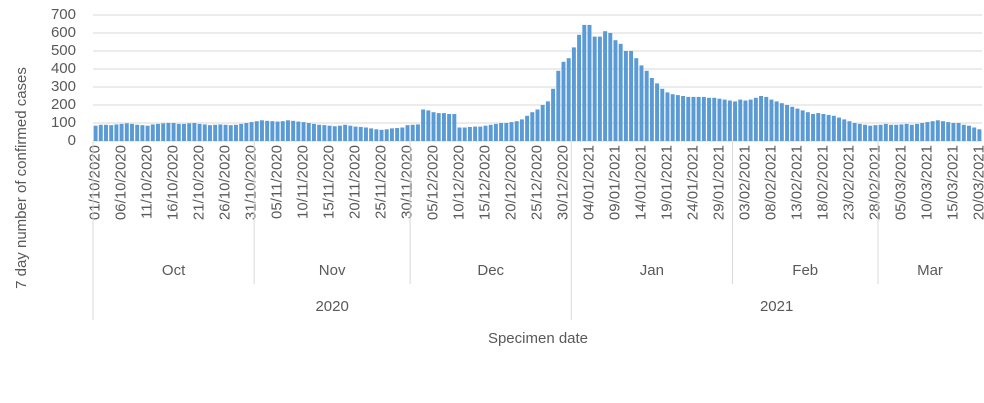  I want to click on x-tick-label: 01/10/2020, so click(95, 182).